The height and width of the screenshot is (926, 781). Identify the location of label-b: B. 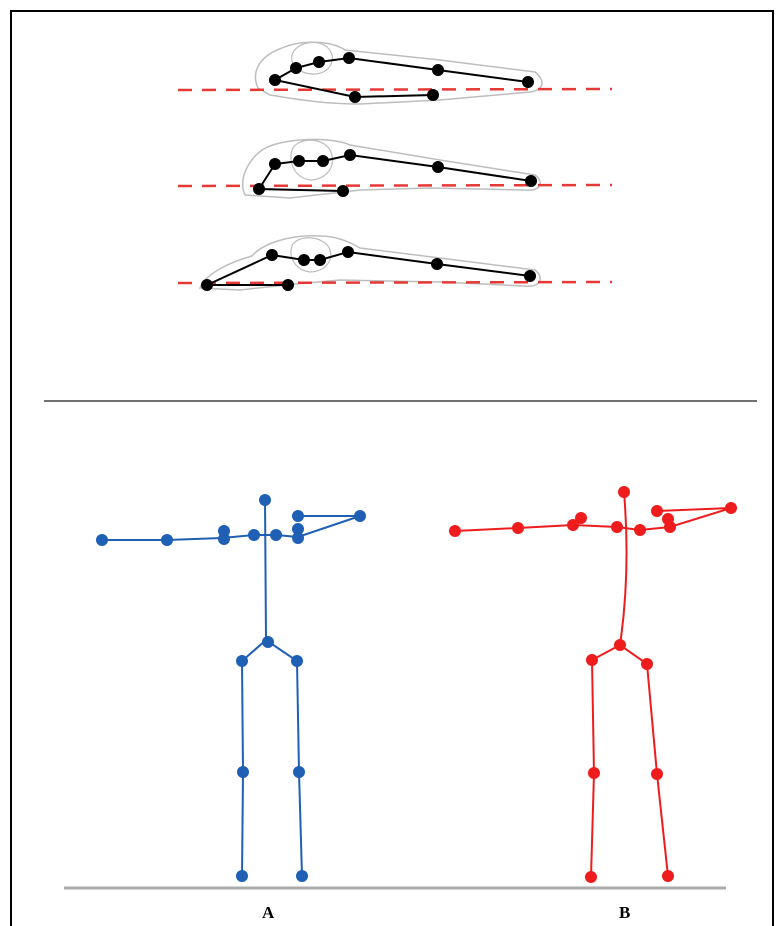
(625, 912).